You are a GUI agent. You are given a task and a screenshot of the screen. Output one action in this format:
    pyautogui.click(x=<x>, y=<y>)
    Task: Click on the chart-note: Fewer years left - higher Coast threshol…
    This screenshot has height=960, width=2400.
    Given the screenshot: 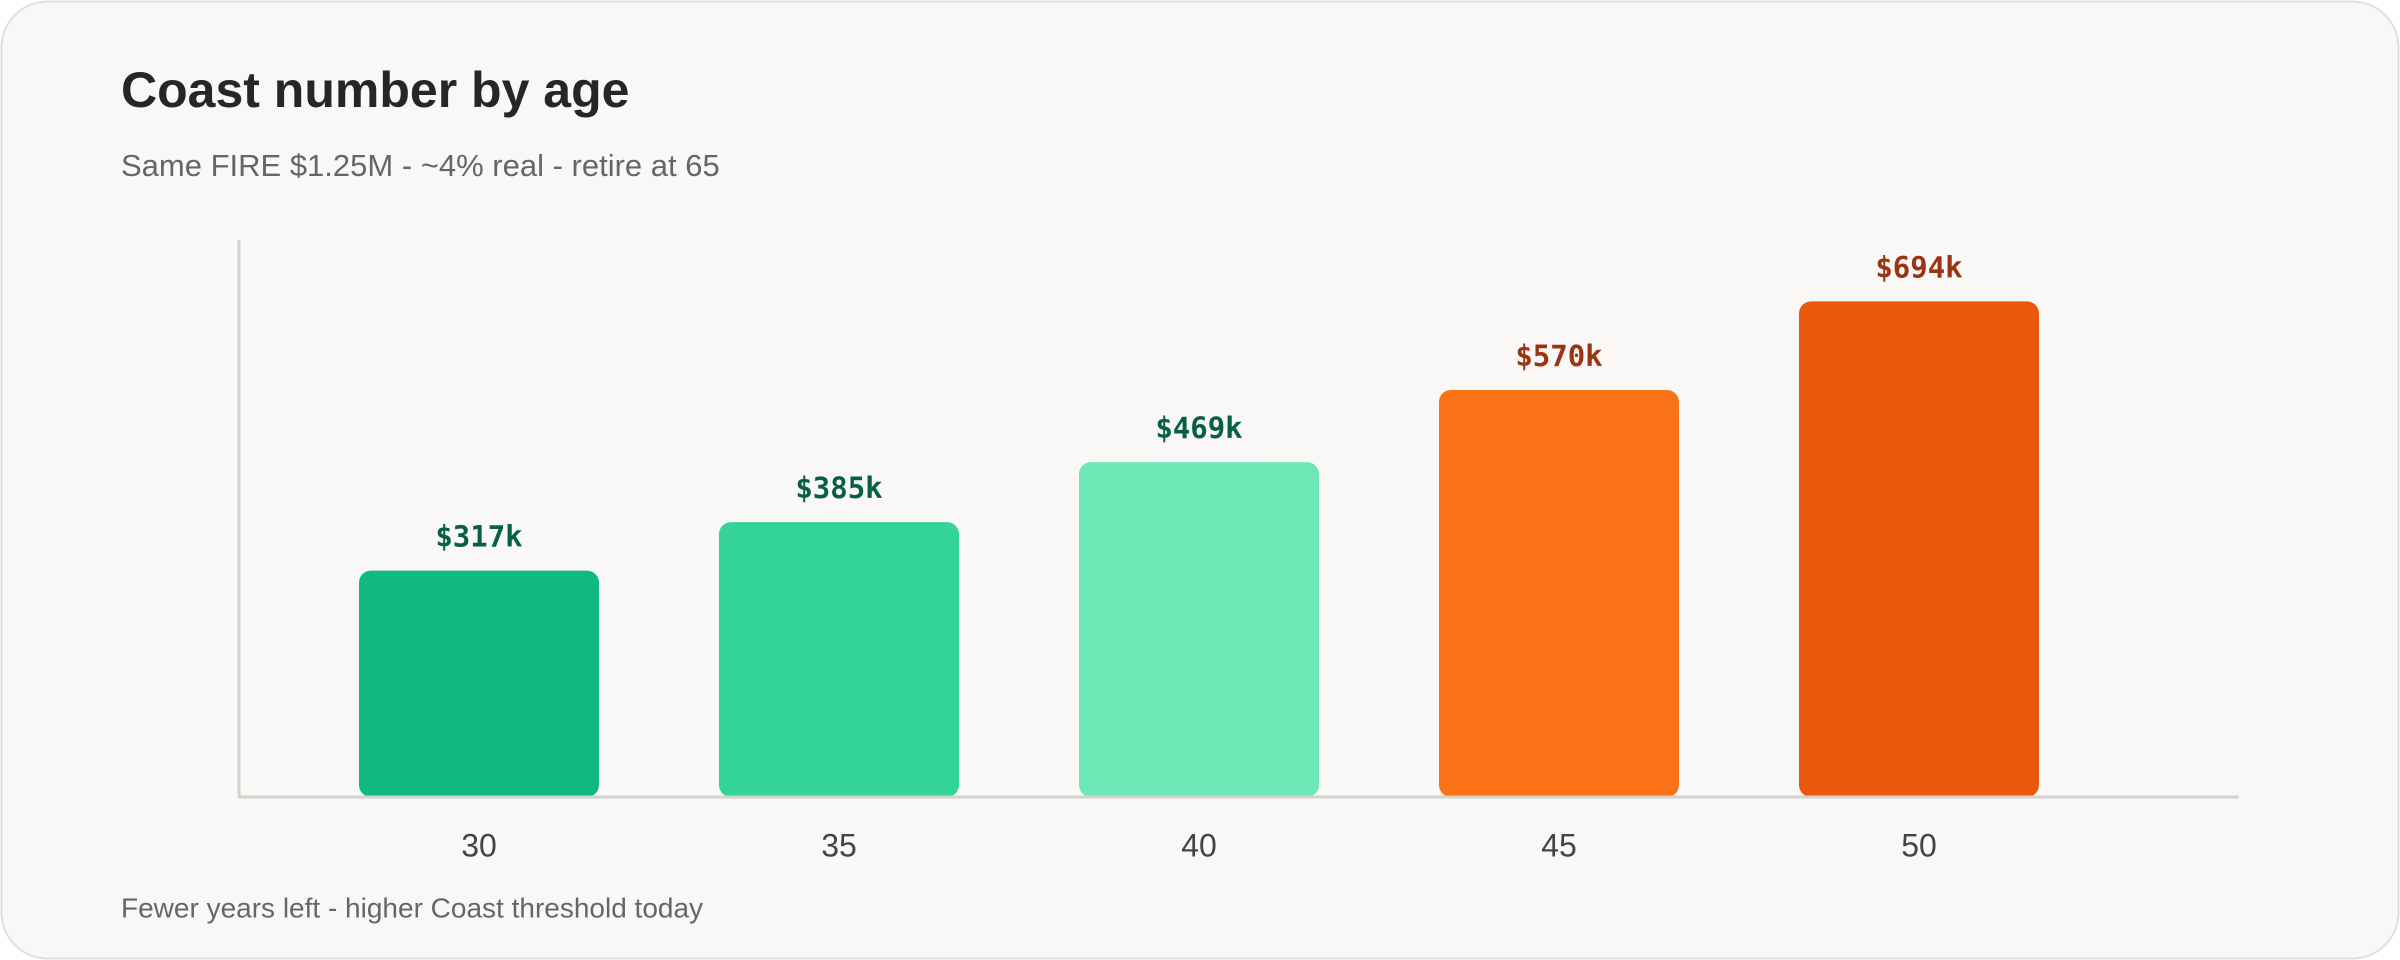 What is the action you would take?
    pyautogui.click(x=412, y=907)
    